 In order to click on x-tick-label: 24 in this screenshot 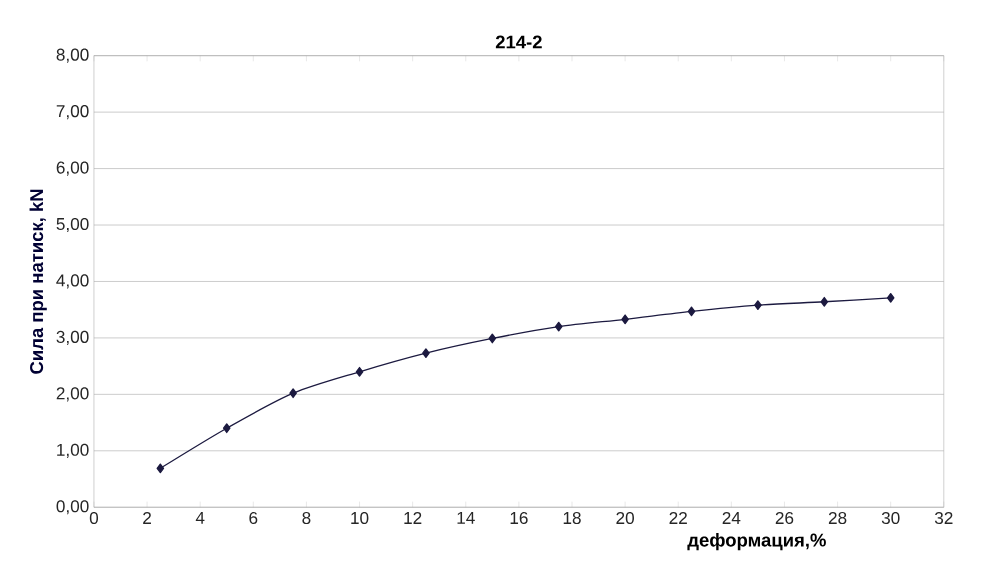, I will do `click(731, 518)`.